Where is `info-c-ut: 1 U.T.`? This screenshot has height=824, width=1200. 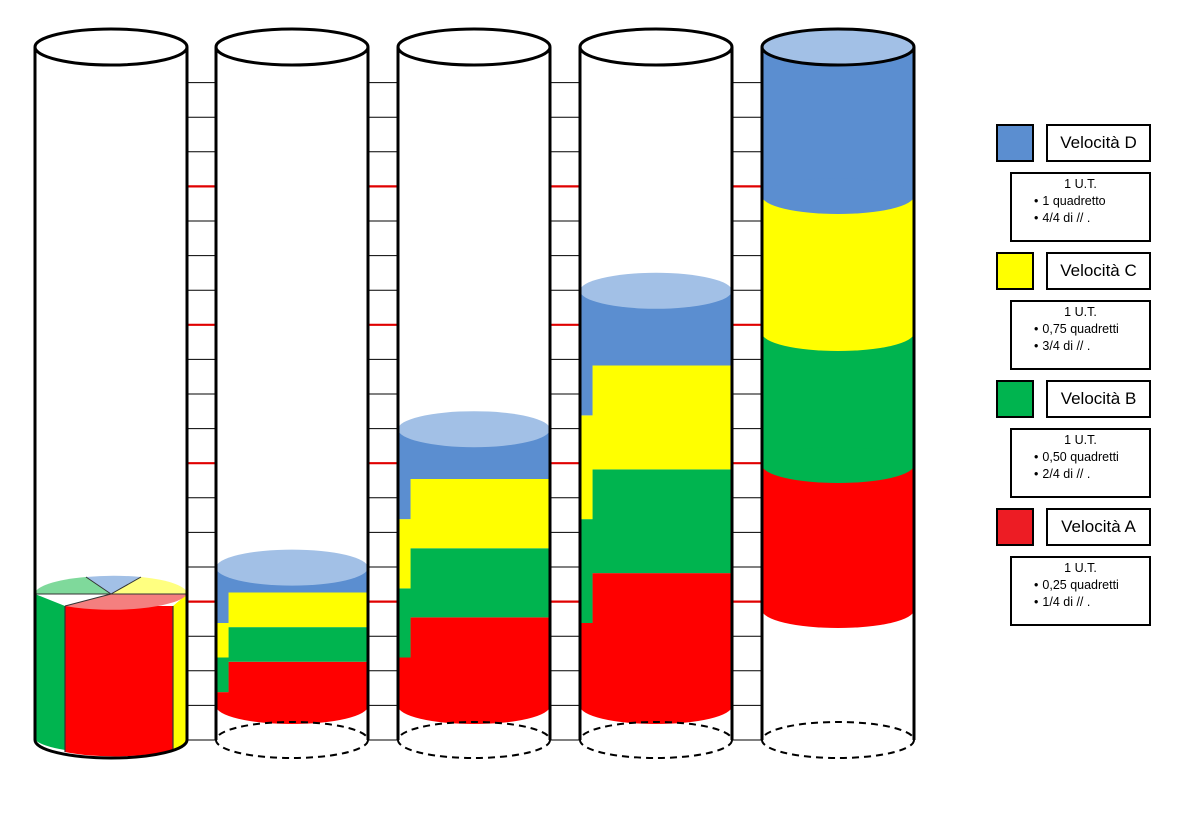
info-c-ut: 1 U.T. is located at coordinates (1080, 312).